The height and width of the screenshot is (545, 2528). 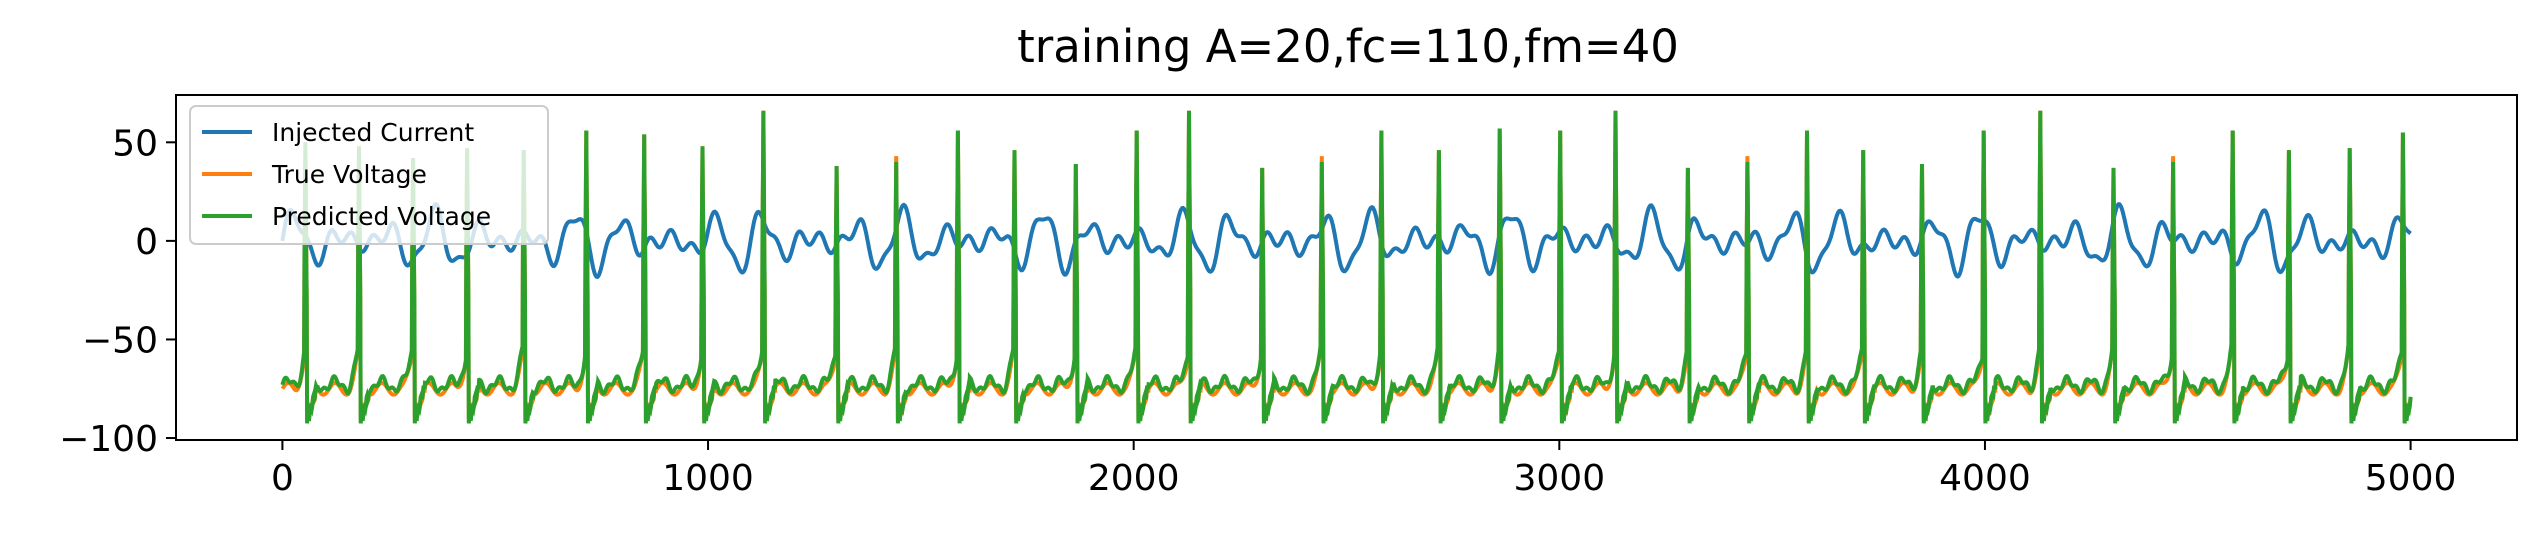 What do you see at coordinates (282, 478) in the screenshot?
I see `x-tick-label: 0` at bounding box center [282, 478].